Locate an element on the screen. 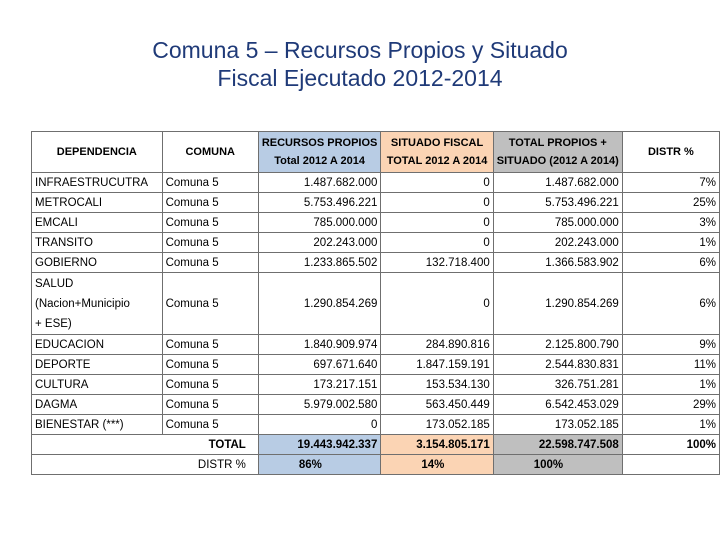 The image size is (720, 540). cell-dependencia: METROCALI is located at coordinates (97, 202).